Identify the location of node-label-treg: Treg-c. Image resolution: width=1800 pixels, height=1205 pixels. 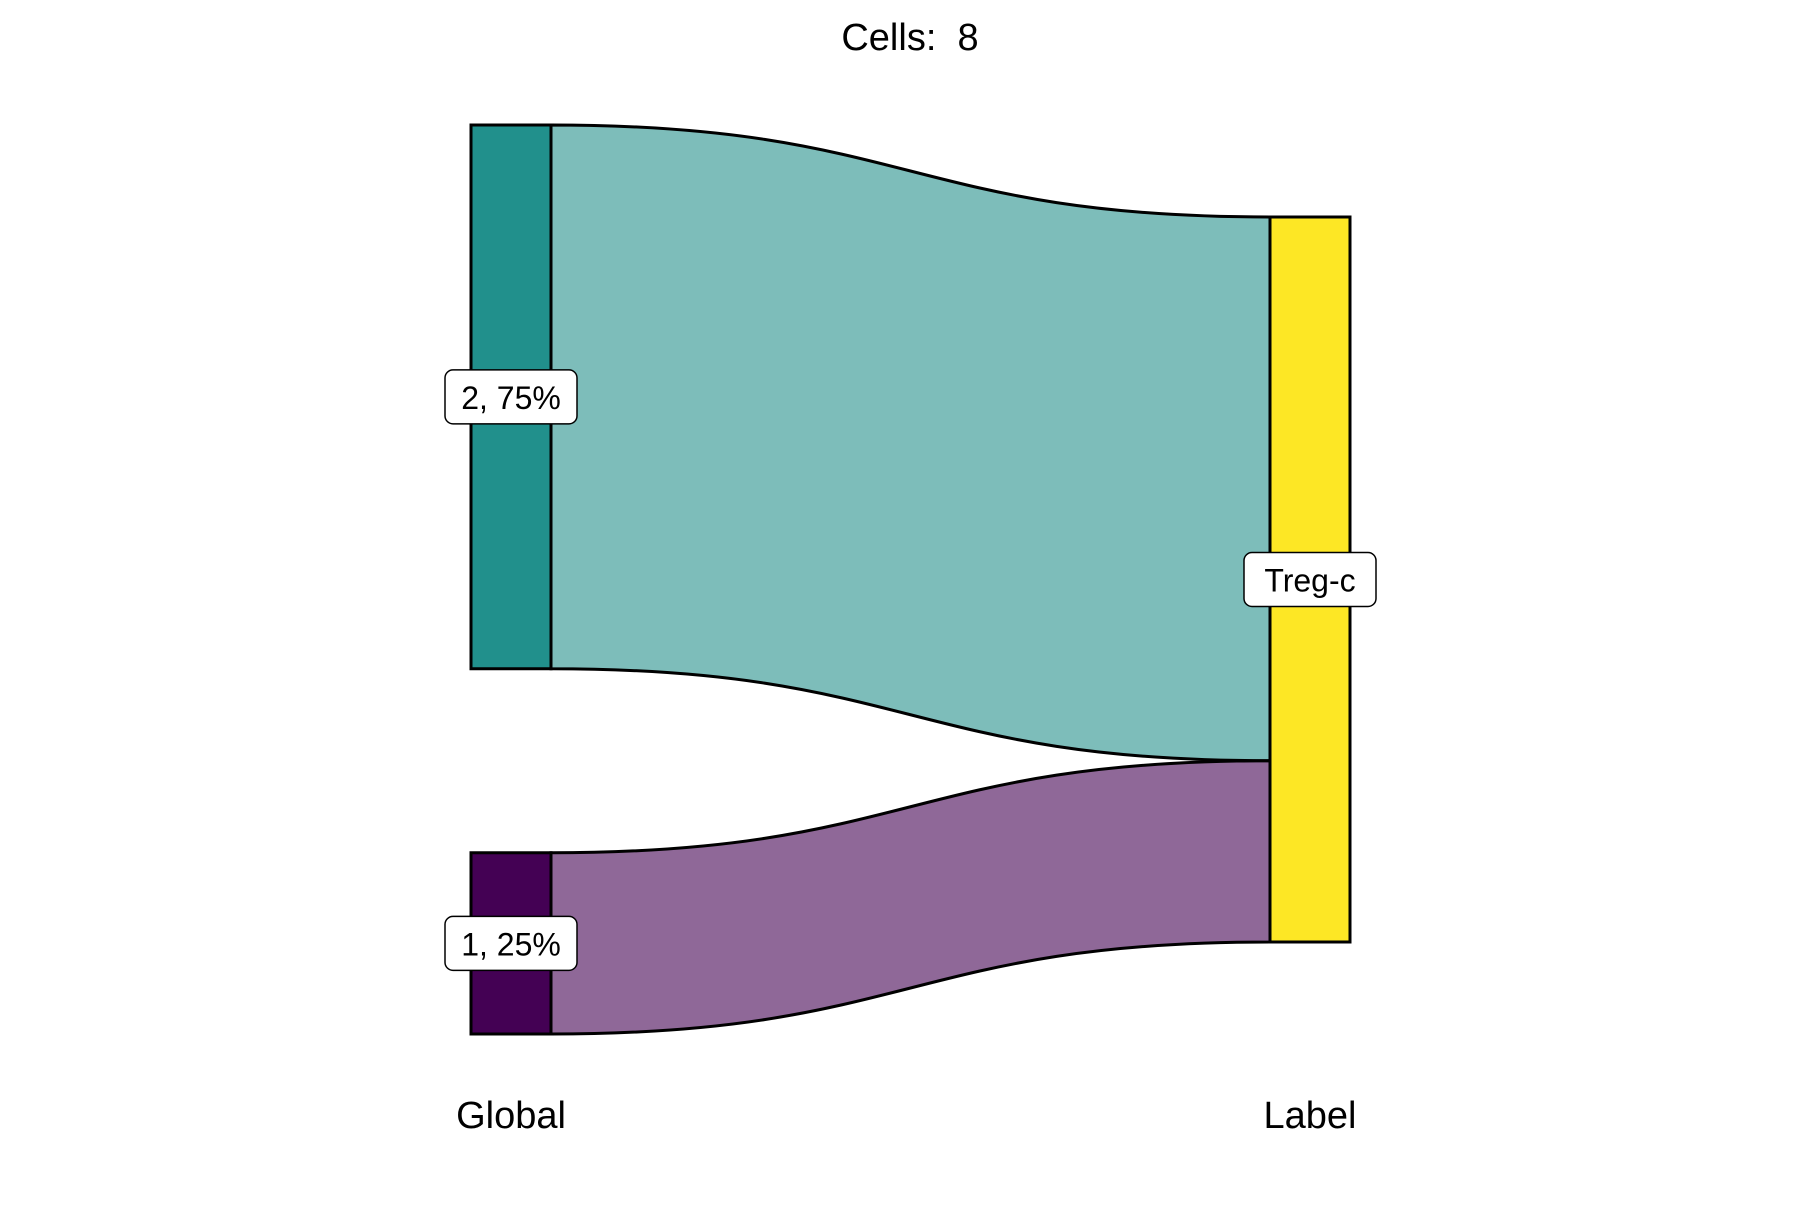
(1310, 579).